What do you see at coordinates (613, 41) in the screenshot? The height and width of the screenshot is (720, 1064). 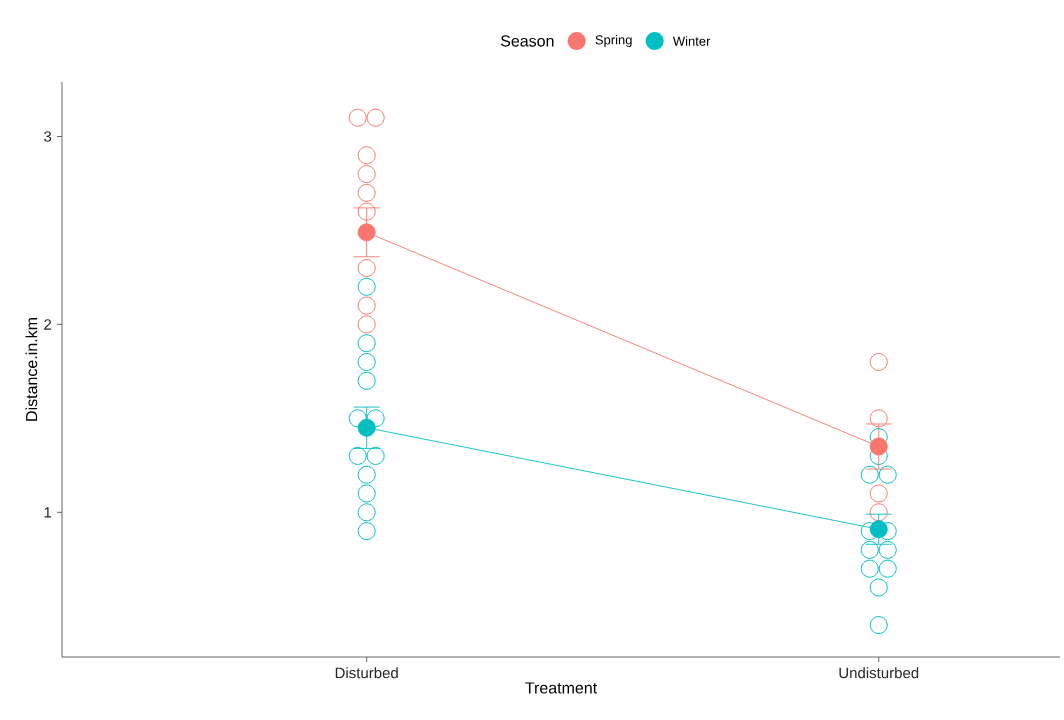 I see `legend-label: Spring` at bounding box center [613, 41].